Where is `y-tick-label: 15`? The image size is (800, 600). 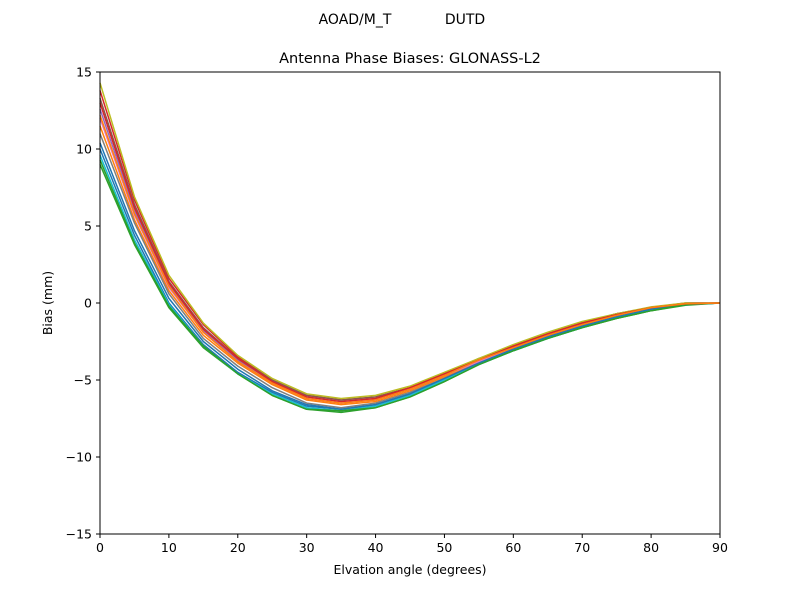
y-tick-label: 15 is located at coordinates (84, 72).